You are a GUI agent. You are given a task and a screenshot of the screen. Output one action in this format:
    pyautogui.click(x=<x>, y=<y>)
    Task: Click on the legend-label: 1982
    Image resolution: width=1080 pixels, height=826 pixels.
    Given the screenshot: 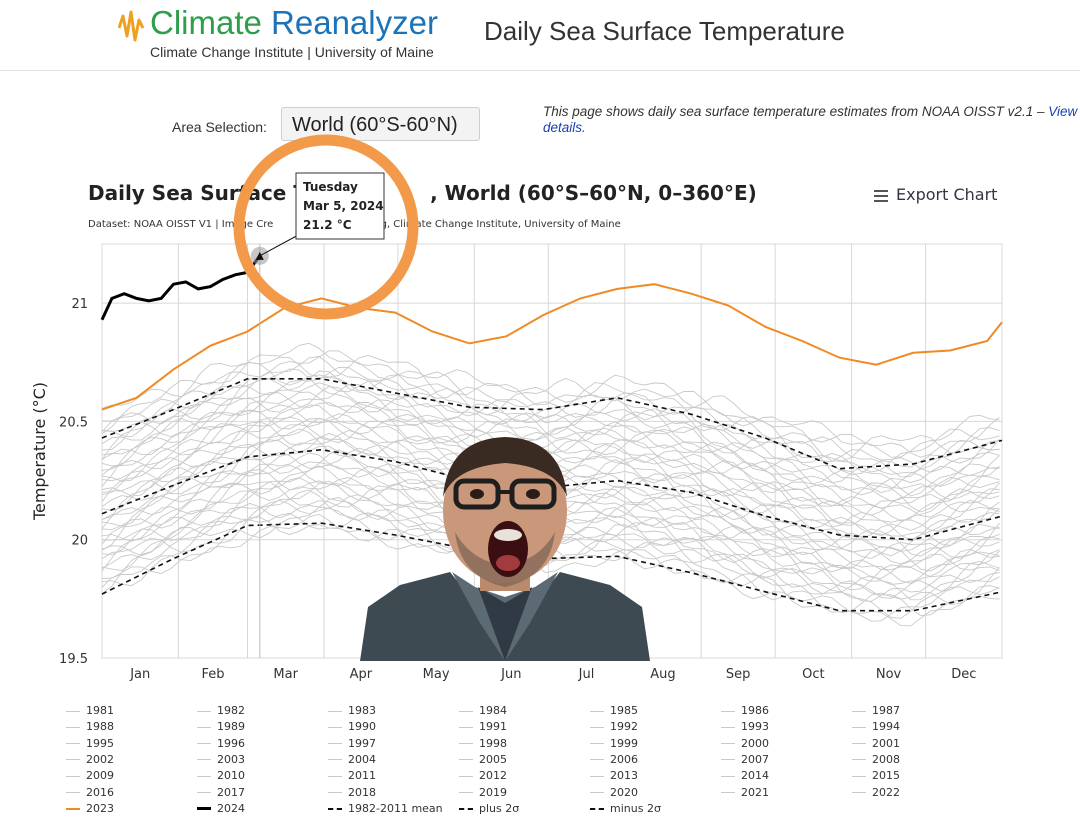 What is the action you would take?
    pyautogui.click(x=231, y=710)
    